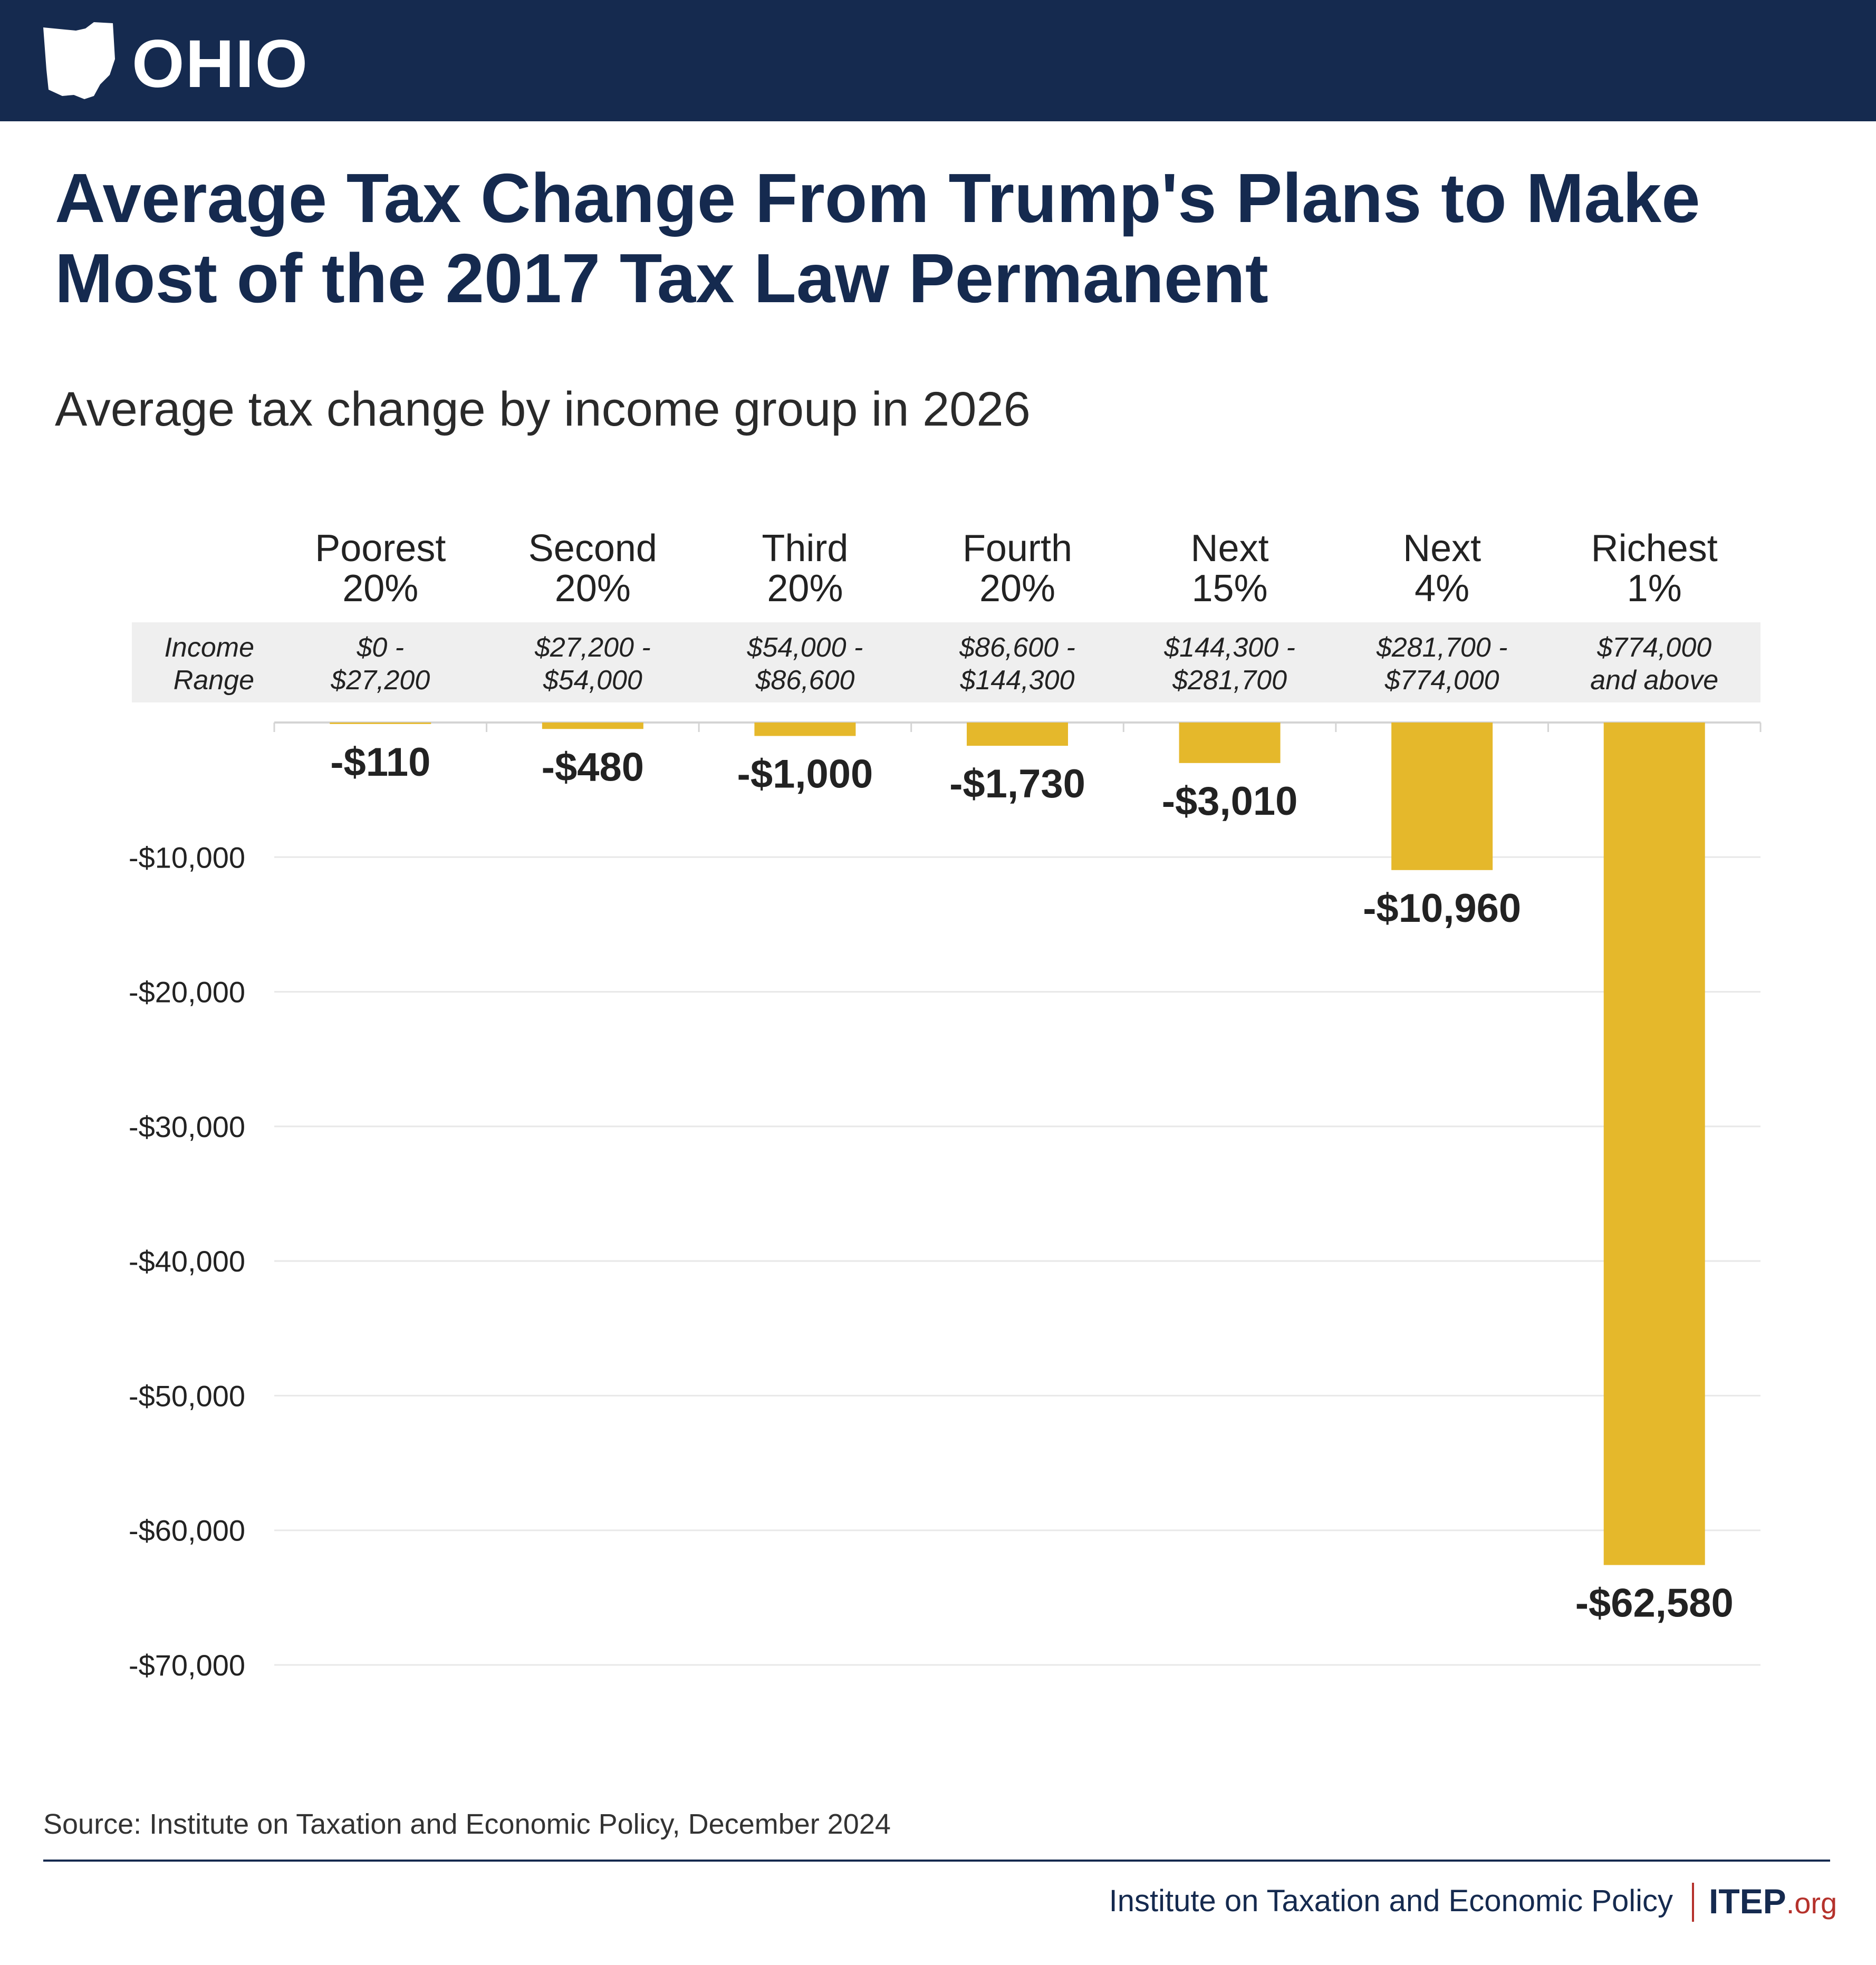 The height and width of the screenshot is (1965, 1876). What do you see at coordinates (187, 1126) in the screenshot?
I see `y-tick-label: -$30,000` at bounding box center [187, 1126].